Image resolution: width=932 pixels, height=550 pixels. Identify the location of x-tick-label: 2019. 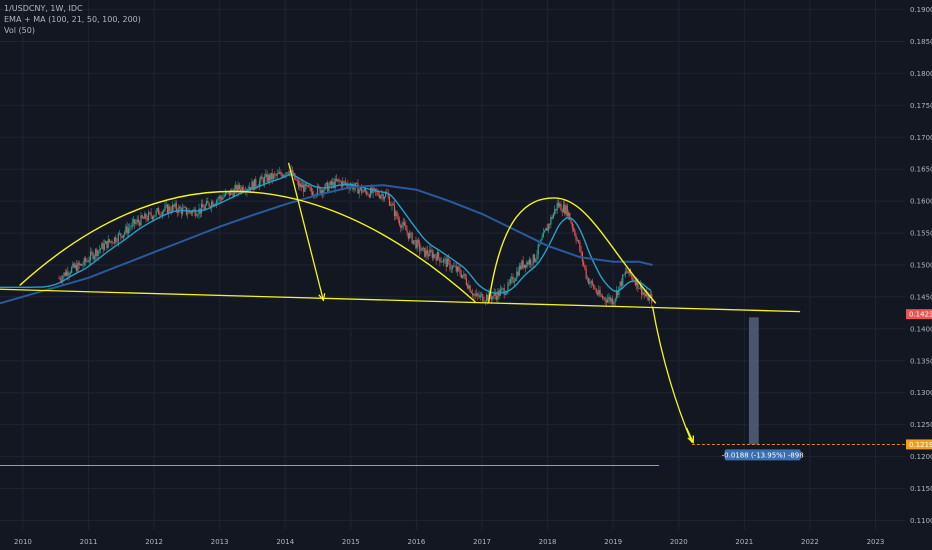
(613, 542).